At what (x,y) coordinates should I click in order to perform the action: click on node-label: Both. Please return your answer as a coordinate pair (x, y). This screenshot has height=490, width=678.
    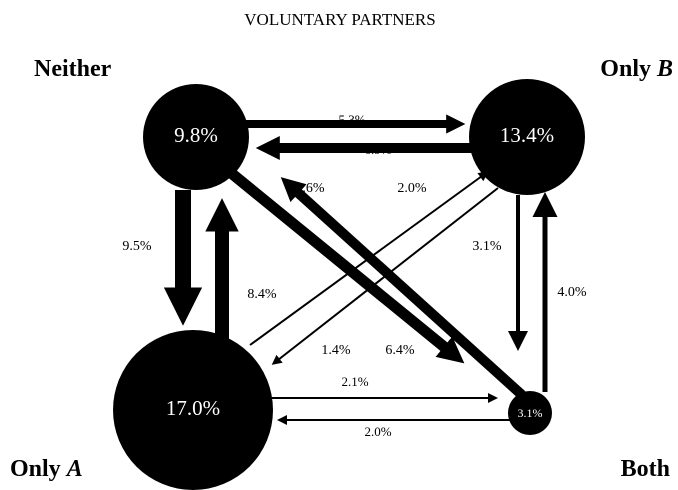
    Looking at the image, I should click on (645, 469).